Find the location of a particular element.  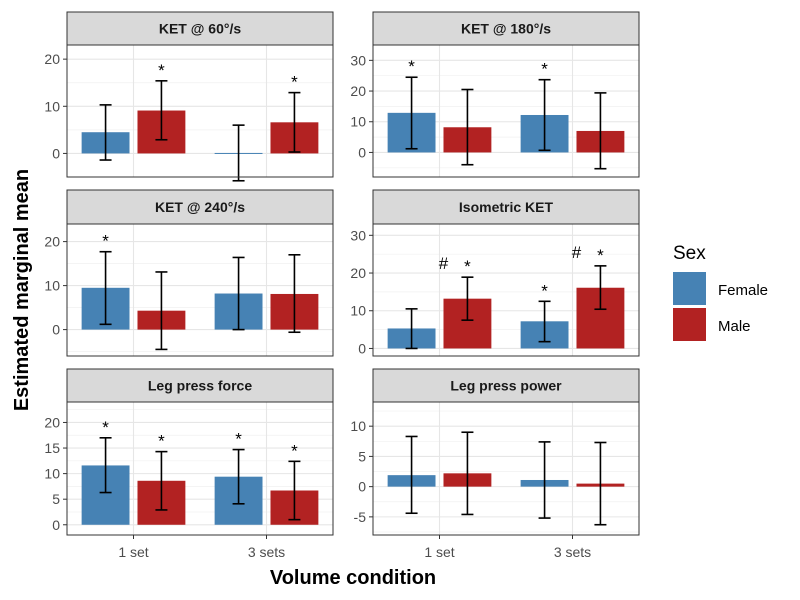

legend-key-male is located at coordinates (689, 324).